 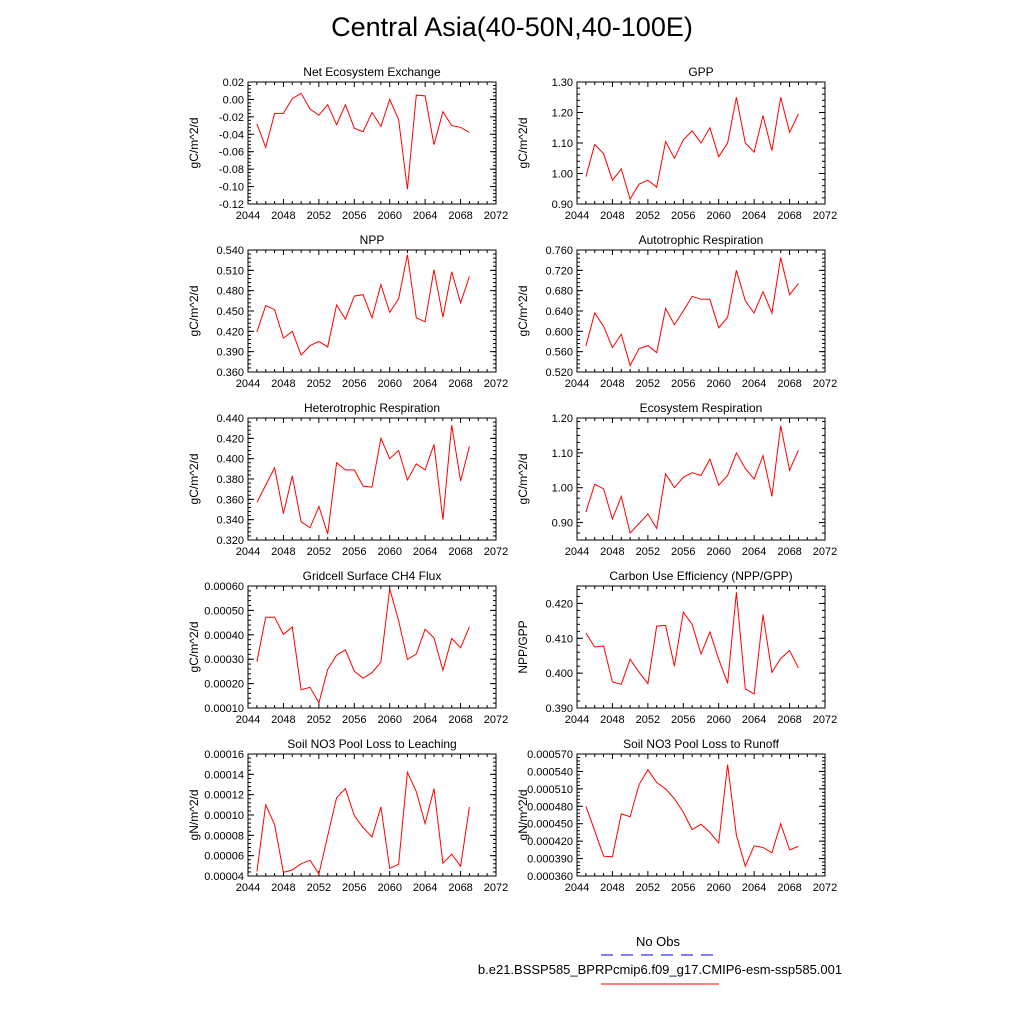 What do you see at coordinates (233, 100) in the screenshot?
I see `y-tick-label: 0.00` at bounding box center [233, 100].